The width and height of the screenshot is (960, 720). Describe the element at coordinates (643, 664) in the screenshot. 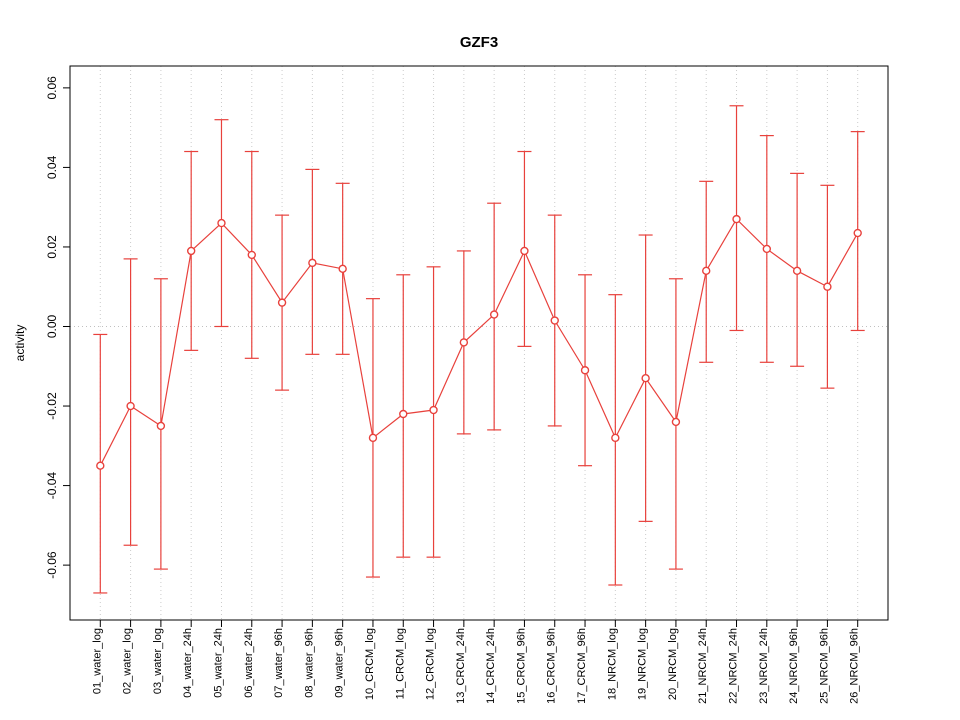

I see `x-tick-label: 19_NRCM_log` at that location.